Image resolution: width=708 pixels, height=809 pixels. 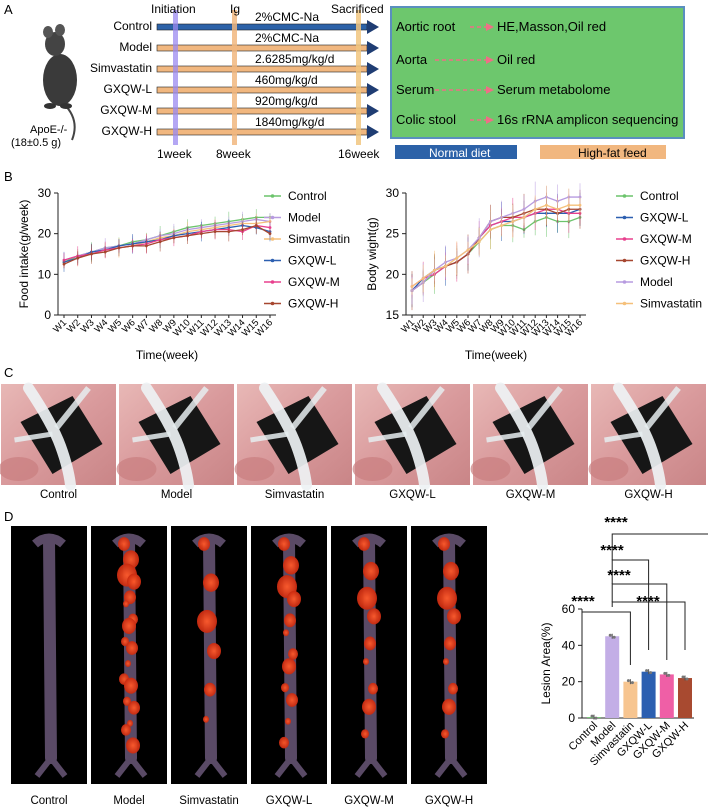 I want to click on analysis-method-3: 16s rRNA amplicon sequencing, so click(x=587, y=119).